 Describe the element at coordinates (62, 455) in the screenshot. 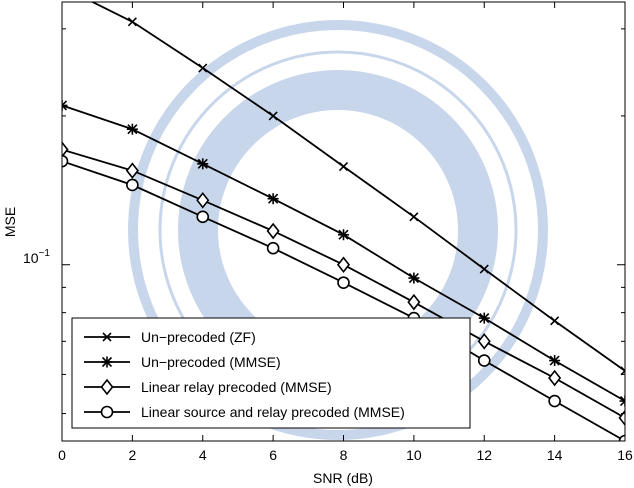

I see `x-tick-label: 0` at that location.